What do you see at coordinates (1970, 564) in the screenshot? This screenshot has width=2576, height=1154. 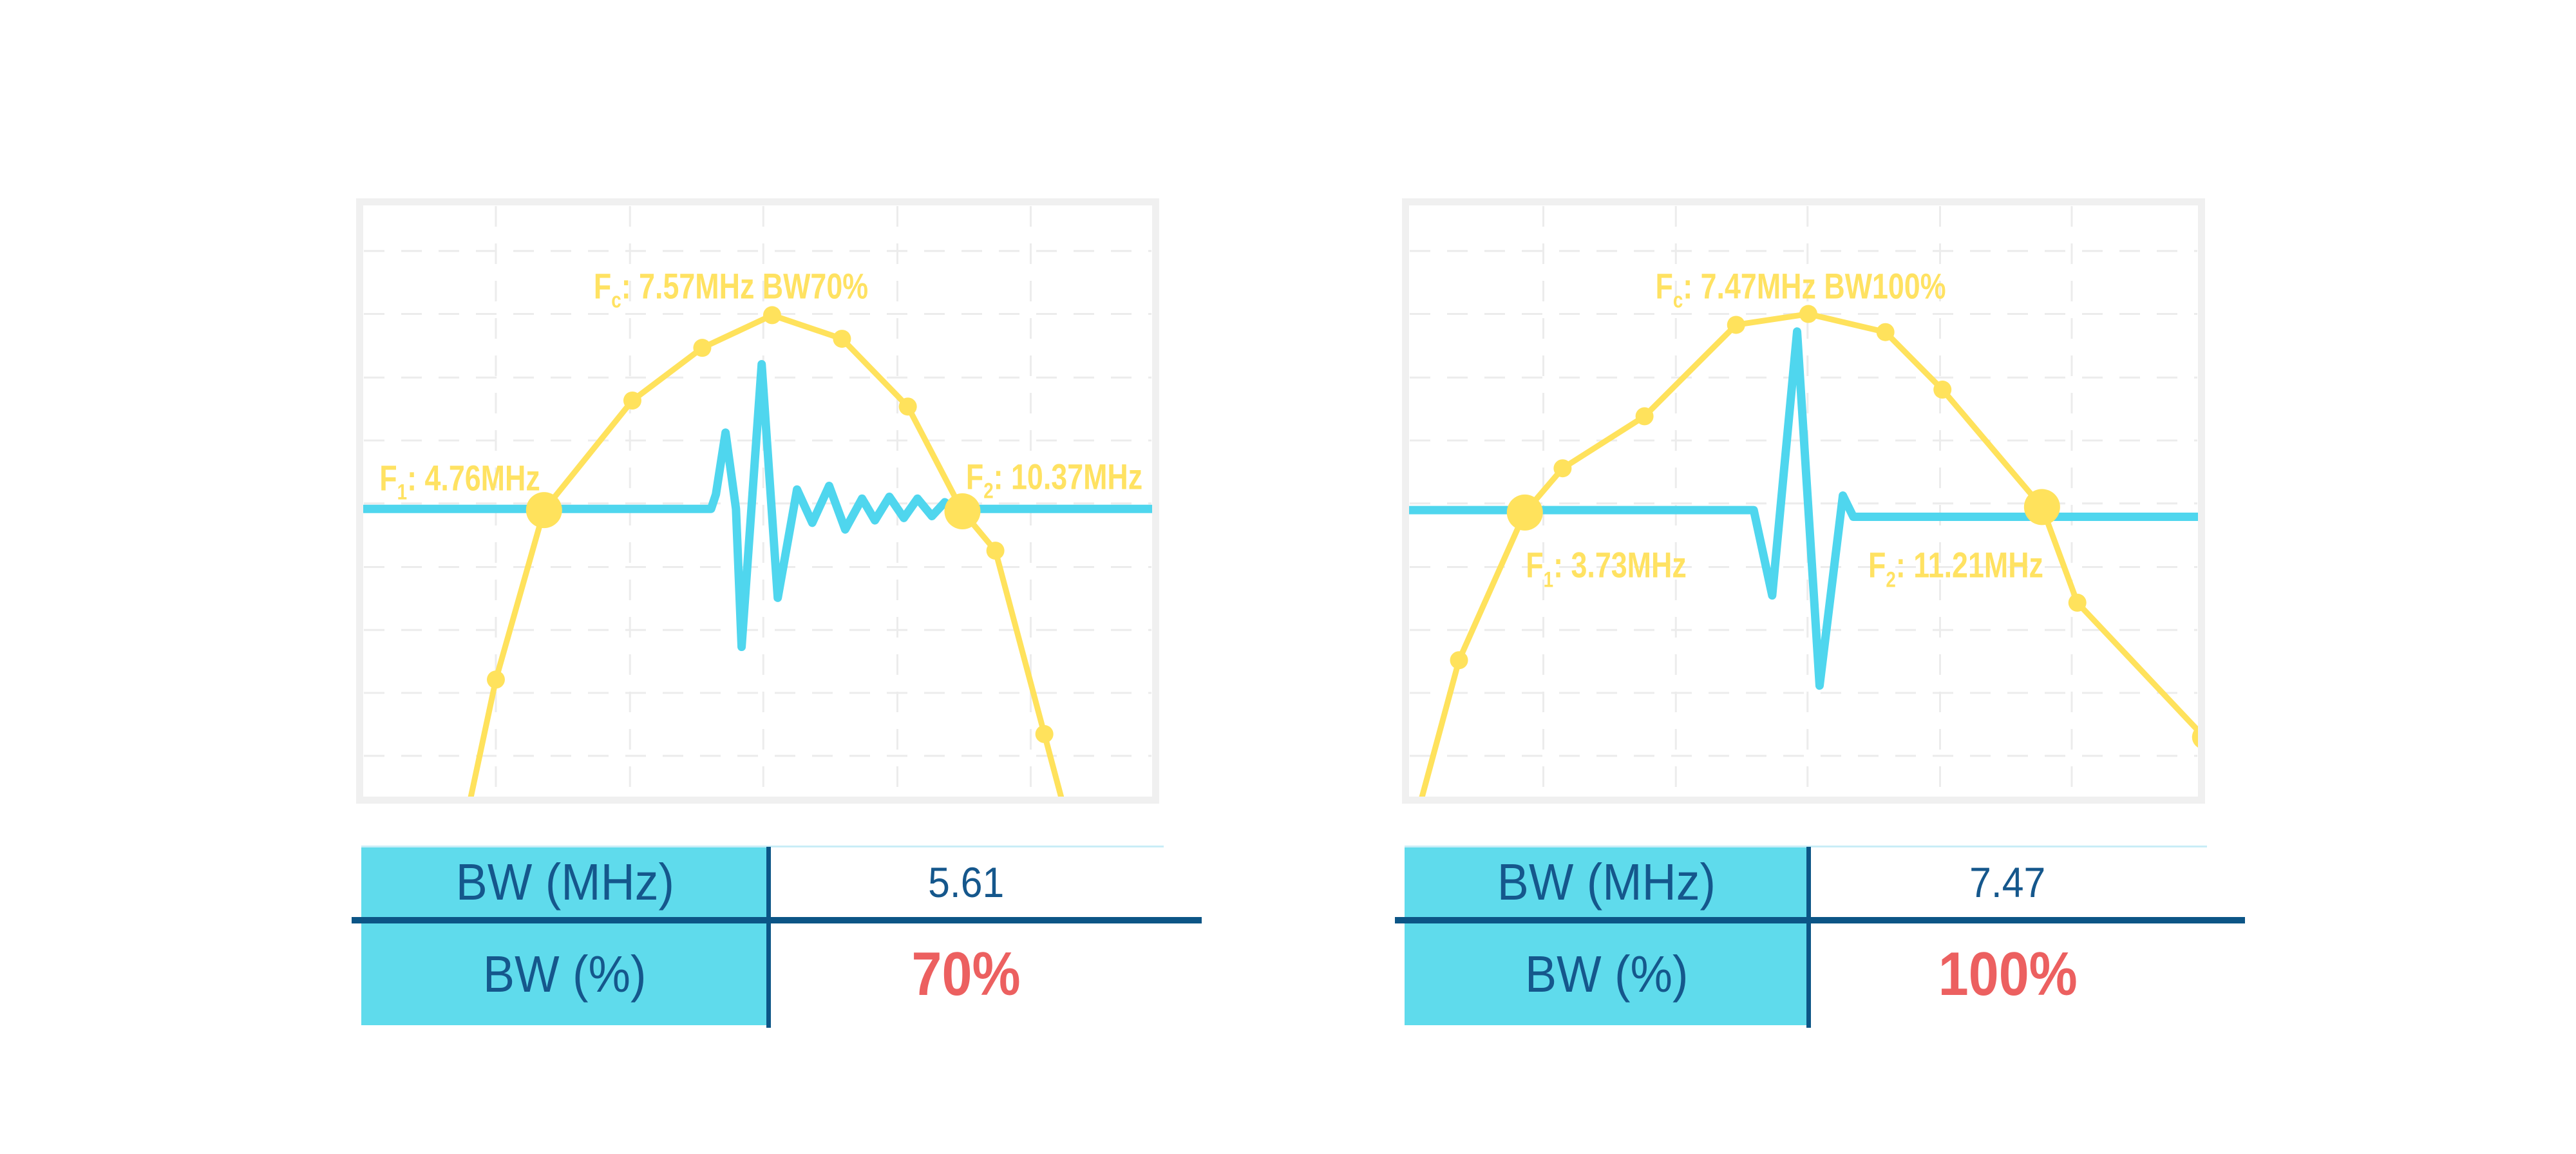 I see `f2-label-value: : 11.21MHz` at bounding box center [1970, 564].